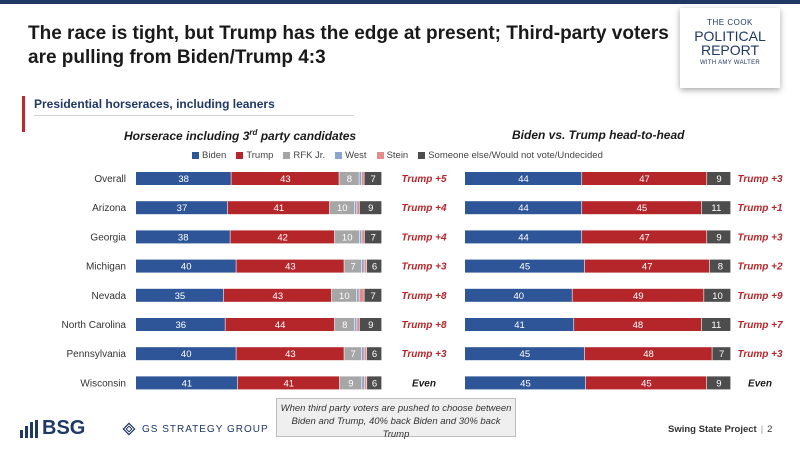 Image resolution: width=800 pixels, height=450 pixels. Describe the element at coordinates (712, 429) in the screenshot. I see `project-name: Swing State Project` at that location.